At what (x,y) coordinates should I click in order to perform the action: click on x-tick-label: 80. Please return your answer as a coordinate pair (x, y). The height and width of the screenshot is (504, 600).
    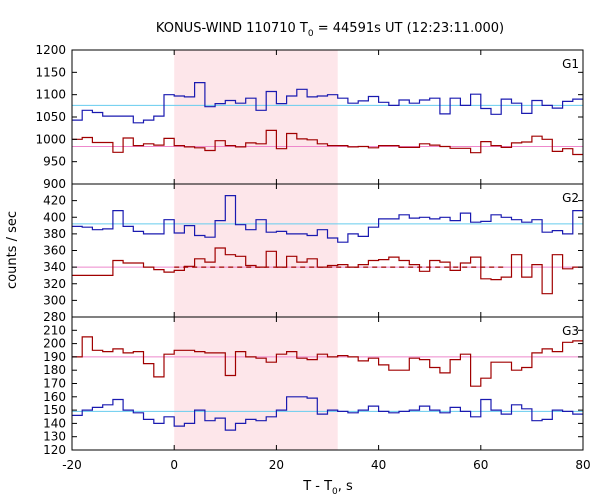
    Looking at the image, I should click on (582, 465).